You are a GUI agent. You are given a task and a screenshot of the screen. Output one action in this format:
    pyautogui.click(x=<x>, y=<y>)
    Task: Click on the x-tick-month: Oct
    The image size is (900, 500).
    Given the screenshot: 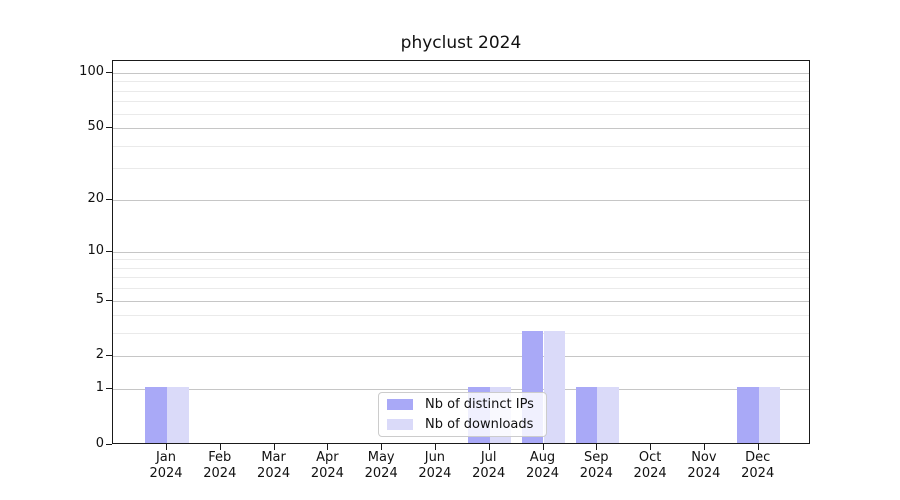 What is the action you would take?
    pyautogui.click(x=650, y=457)
    